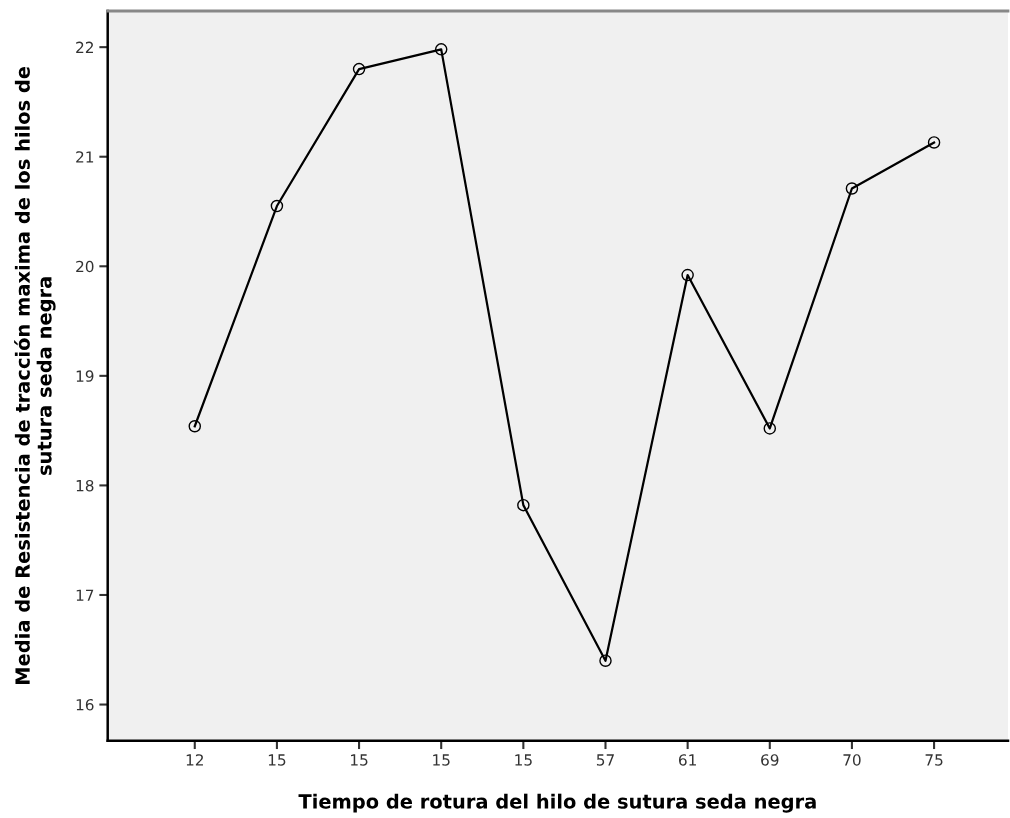 This screenshot has width=1010, height=818. Describe the element at coordinates (85, 157) in the screenshot. I see `y-tick-label: 21` at that location.